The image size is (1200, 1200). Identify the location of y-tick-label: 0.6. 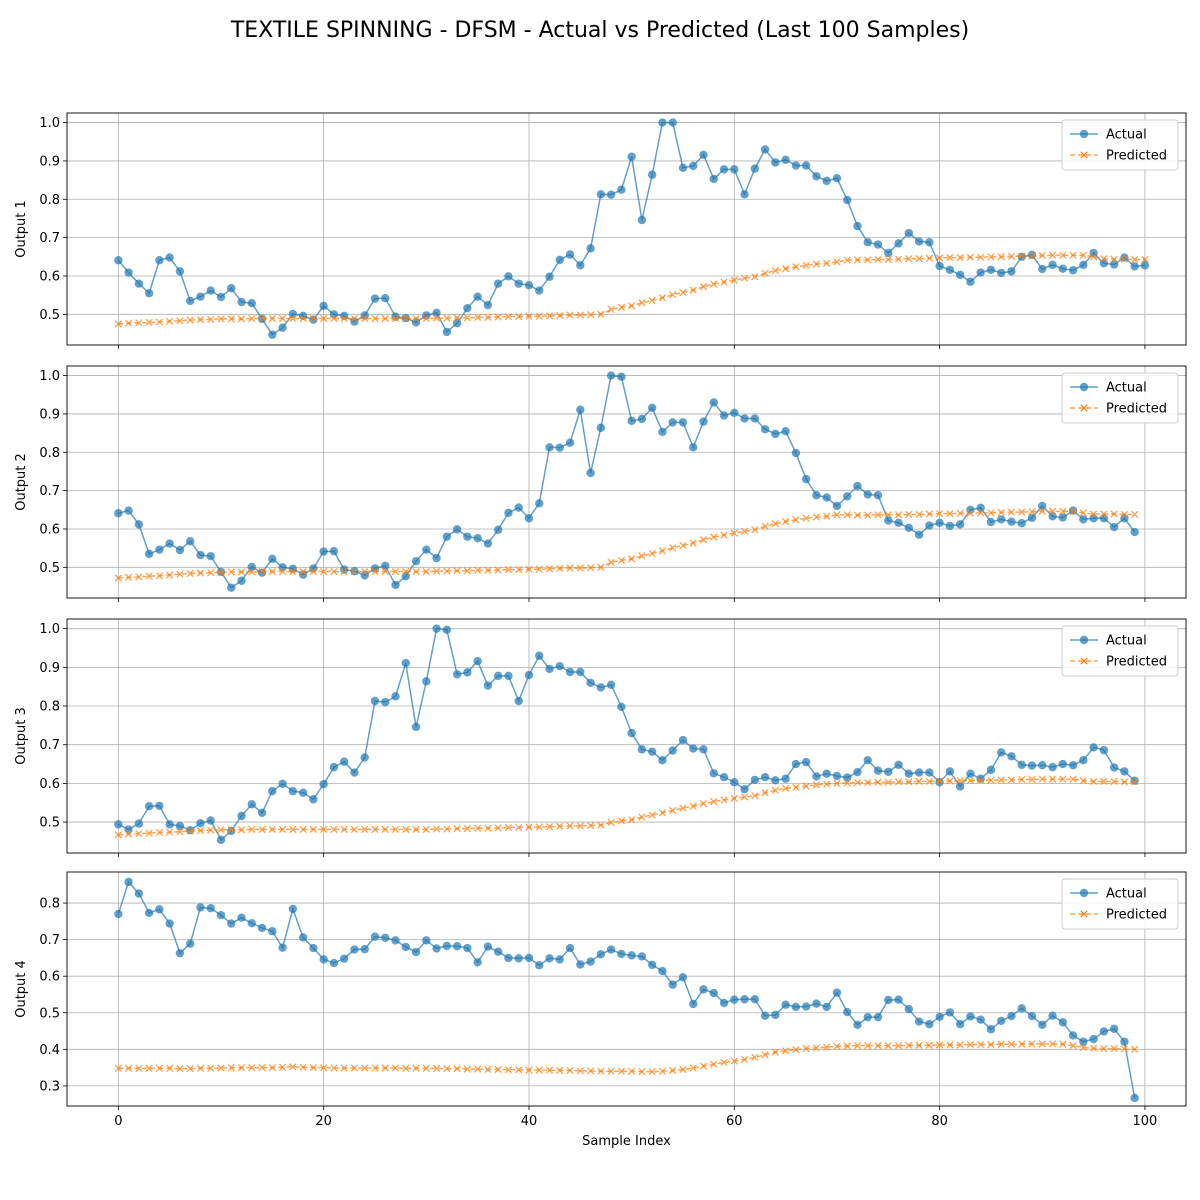
(49, 529).